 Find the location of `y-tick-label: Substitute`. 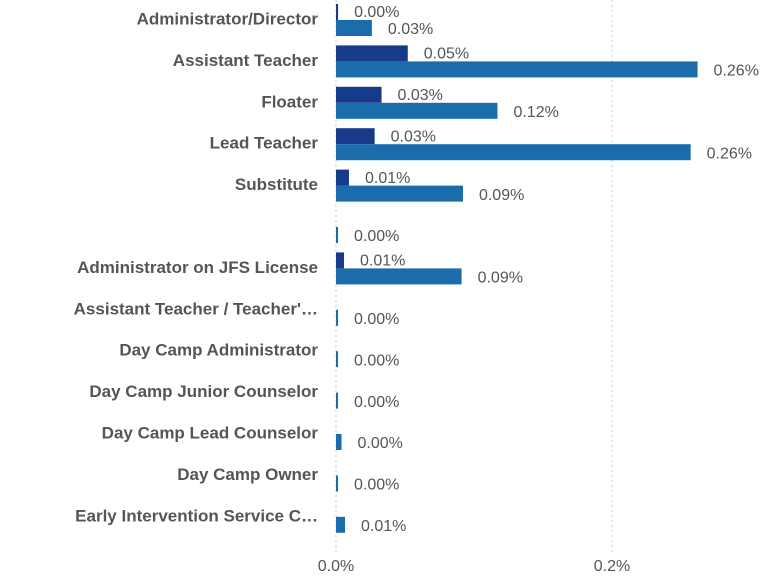

y-tick-label: Substitute is located at coordinates (276, 184).